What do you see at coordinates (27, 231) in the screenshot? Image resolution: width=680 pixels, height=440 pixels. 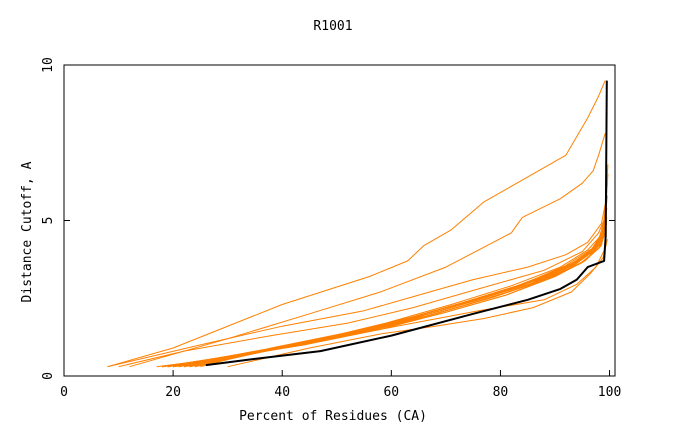 I see `y-axis-label: Distance Cutoff, A` at bounding box center [27, 231].